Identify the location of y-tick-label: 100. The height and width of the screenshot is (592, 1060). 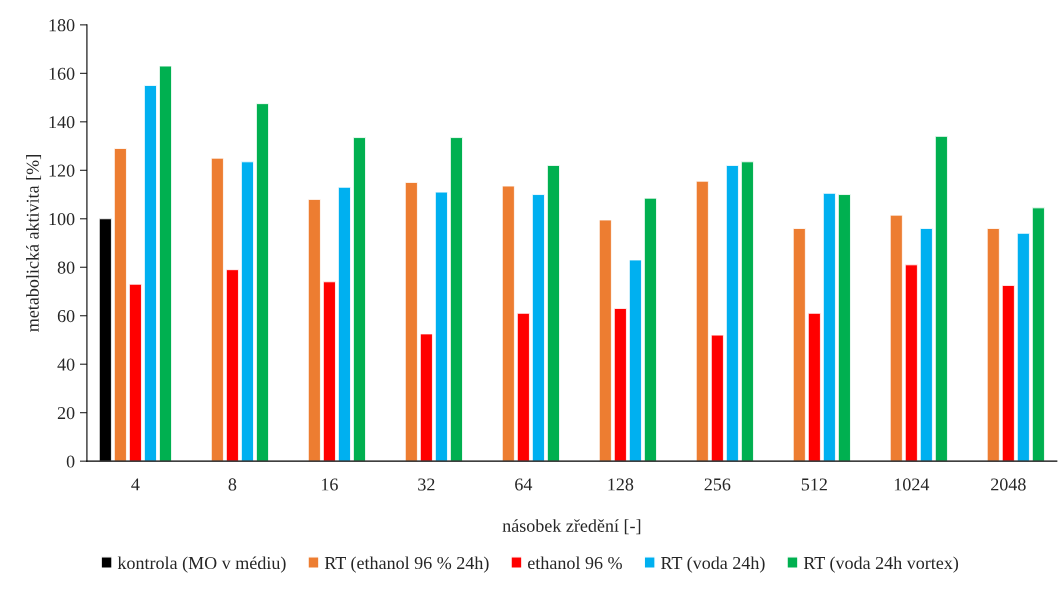
(62, 219).